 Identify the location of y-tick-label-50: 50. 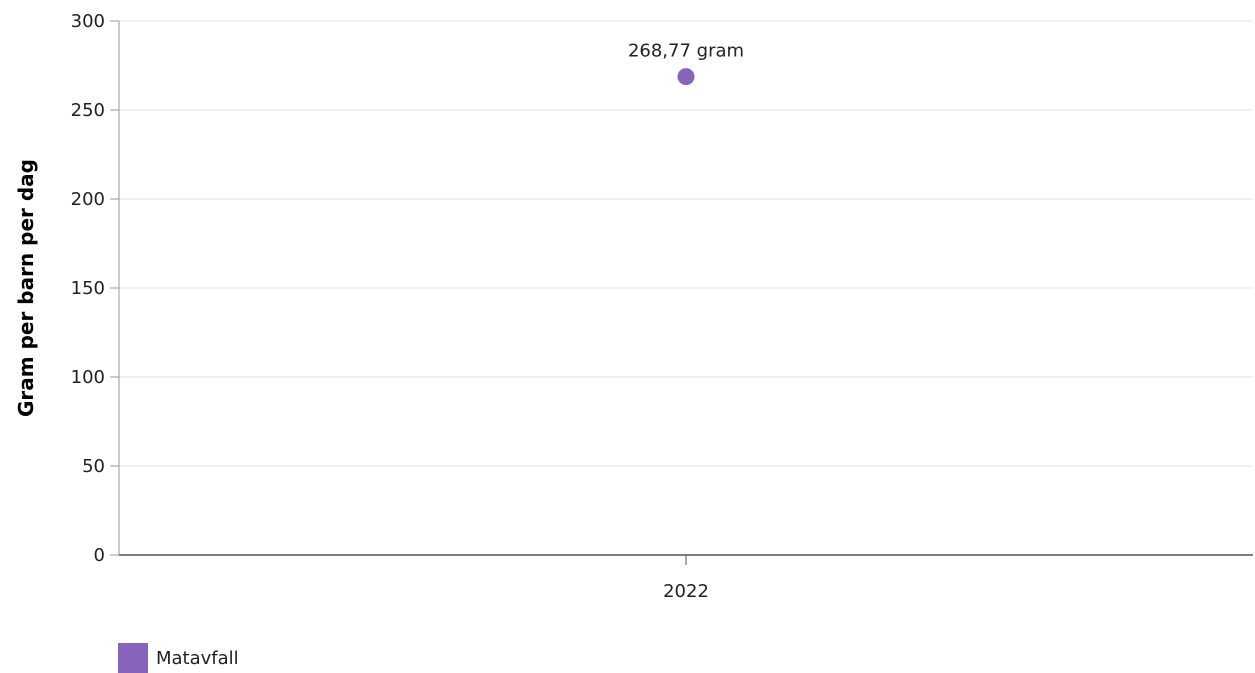
(93, 466).